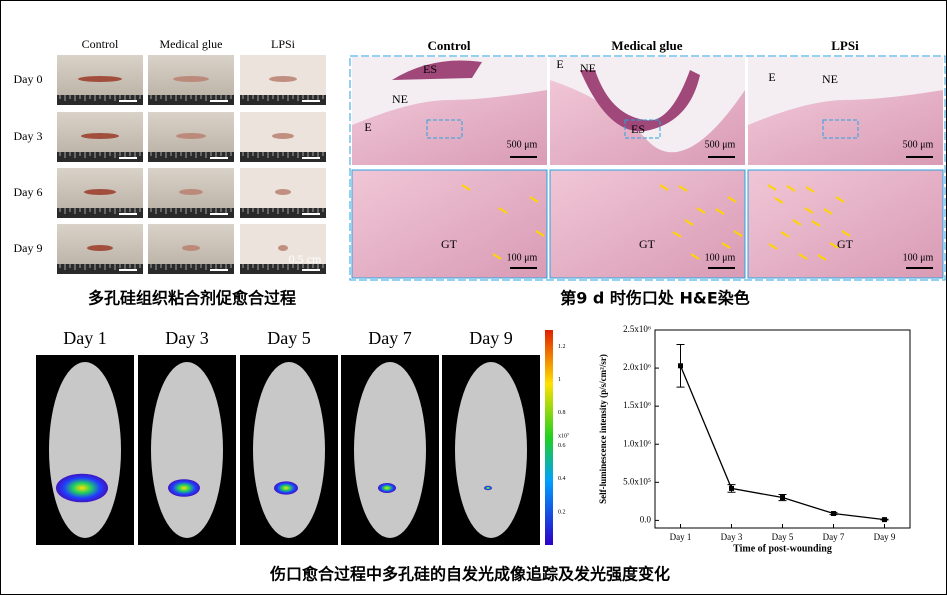 The image size is (947, 595). I want to click on y-axis-label: Self-luminescence intensity (p/s/cm²/sr), so click(603, 429).